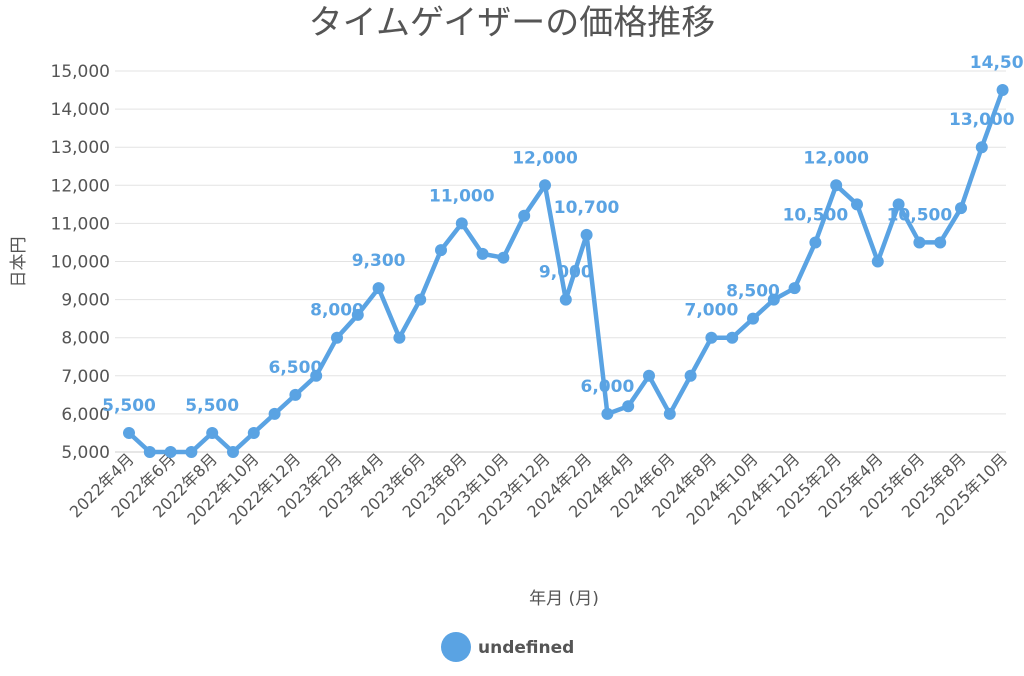 The image size is (1024, 676). What do you see at coordinates (19, 262) in the screenshot?
I see `y-axis-label: 日本円` at bounding box center [19, 262].